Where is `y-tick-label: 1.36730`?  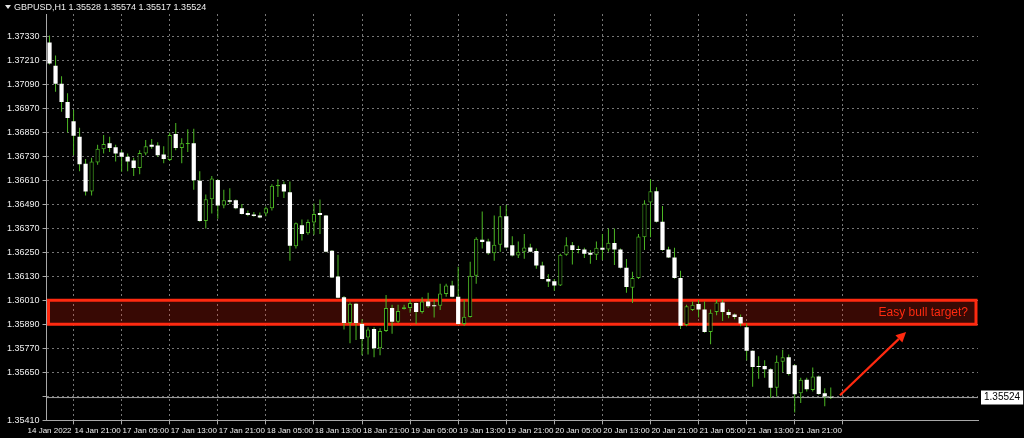 y-tick-label: 1.36730 is located at coordinates (23, 155).